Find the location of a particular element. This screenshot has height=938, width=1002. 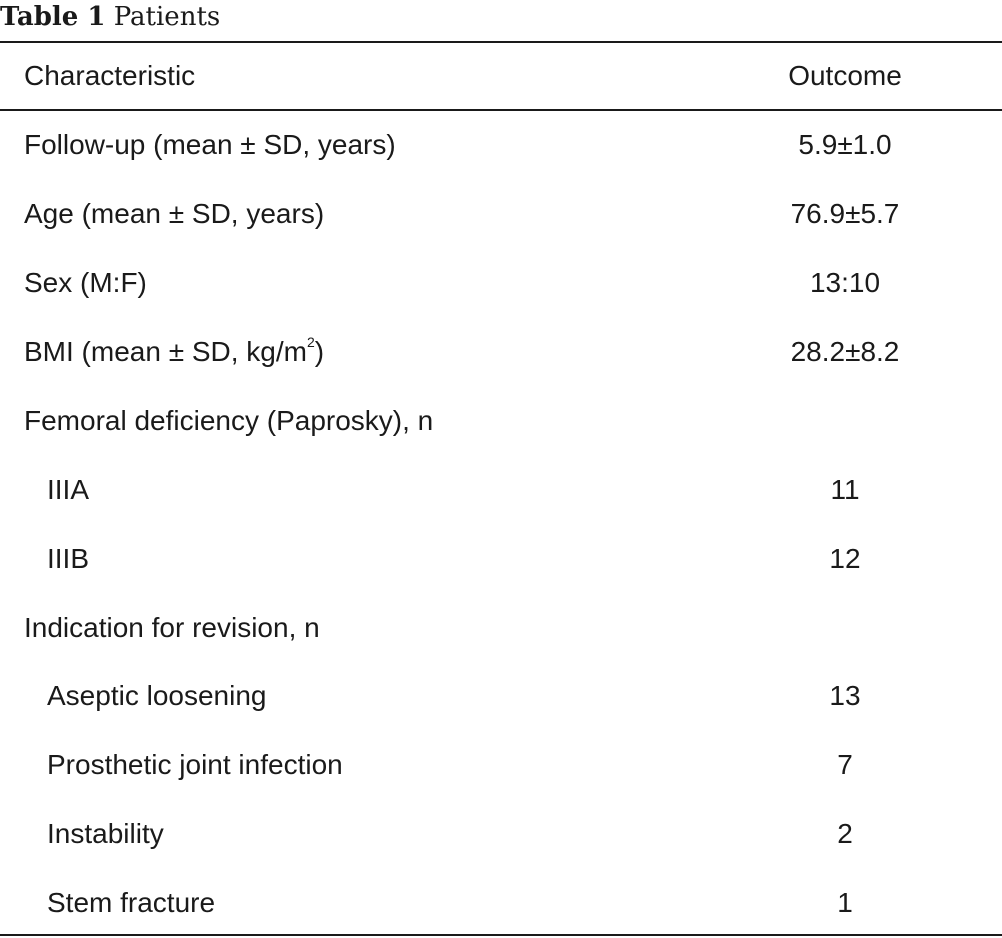

table-row: Follow-up (mean ± SD, years) 5.9±1.0 is located at coordinates (501, 145).